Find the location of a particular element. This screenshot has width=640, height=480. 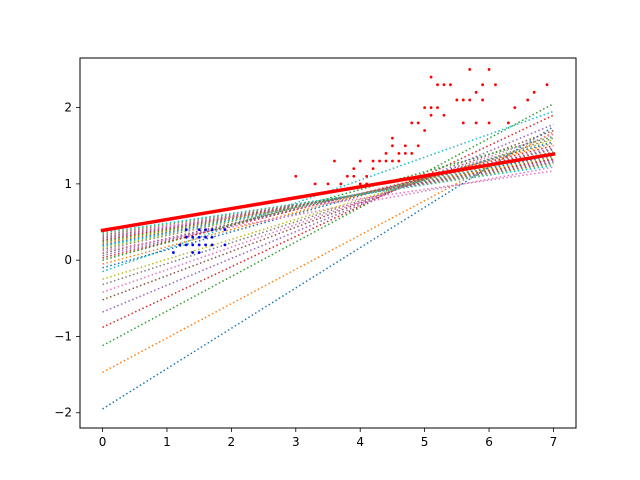

y-tick-label-1: −1 is located at coordinates (63, 336).